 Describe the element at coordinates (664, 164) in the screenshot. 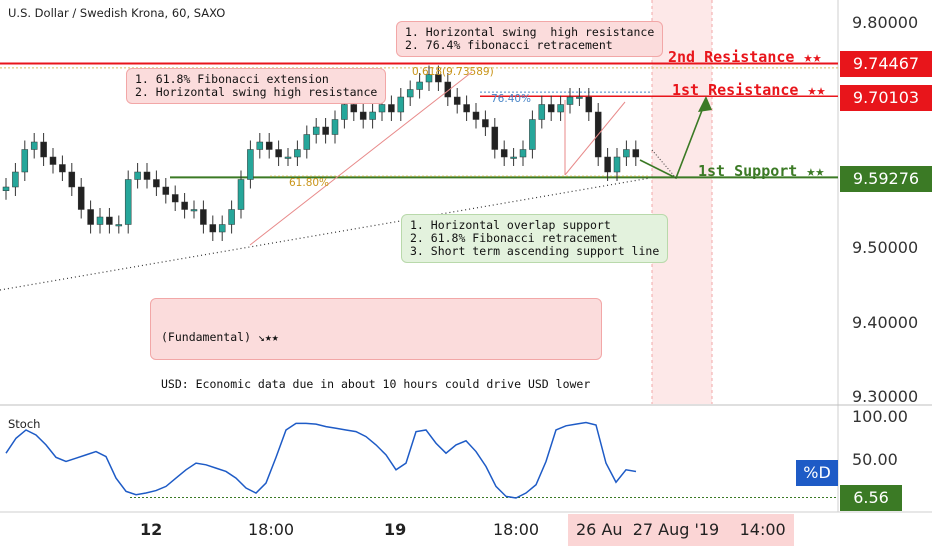

I see `projection-dotted` at that location.